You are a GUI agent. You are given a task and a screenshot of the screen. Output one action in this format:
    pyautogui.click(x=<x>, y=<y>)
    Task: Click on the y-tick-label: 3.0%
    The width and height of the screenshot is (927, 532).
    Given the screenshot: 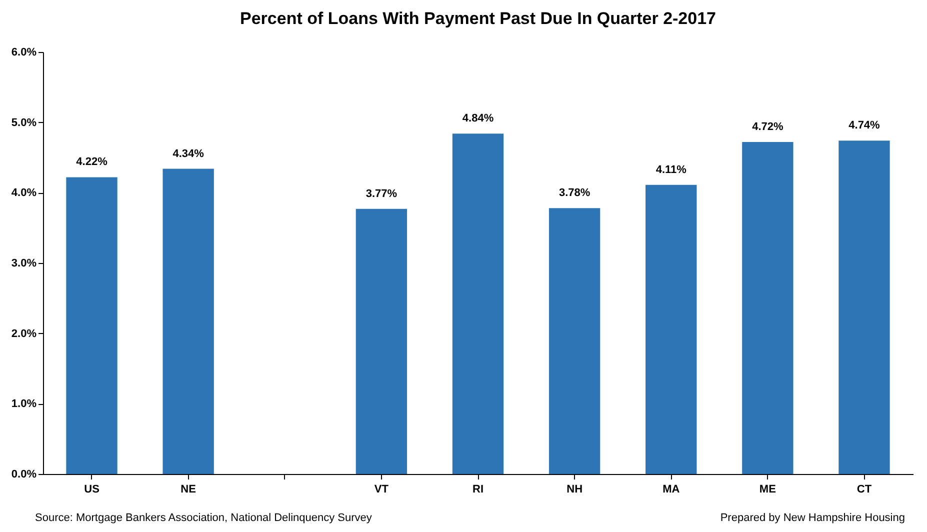 What is the action you would take?
    pyautogui.click(x=24, y=264)
    